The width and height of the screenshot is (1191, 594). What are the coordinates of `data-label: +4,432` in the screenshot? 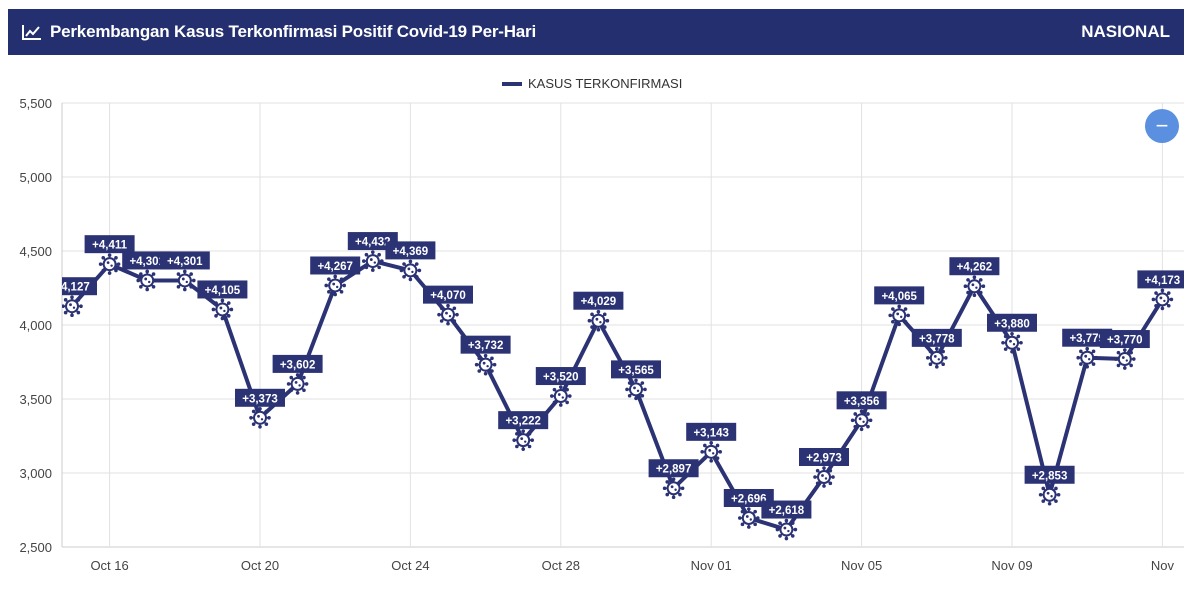 It's located at (372, 241).